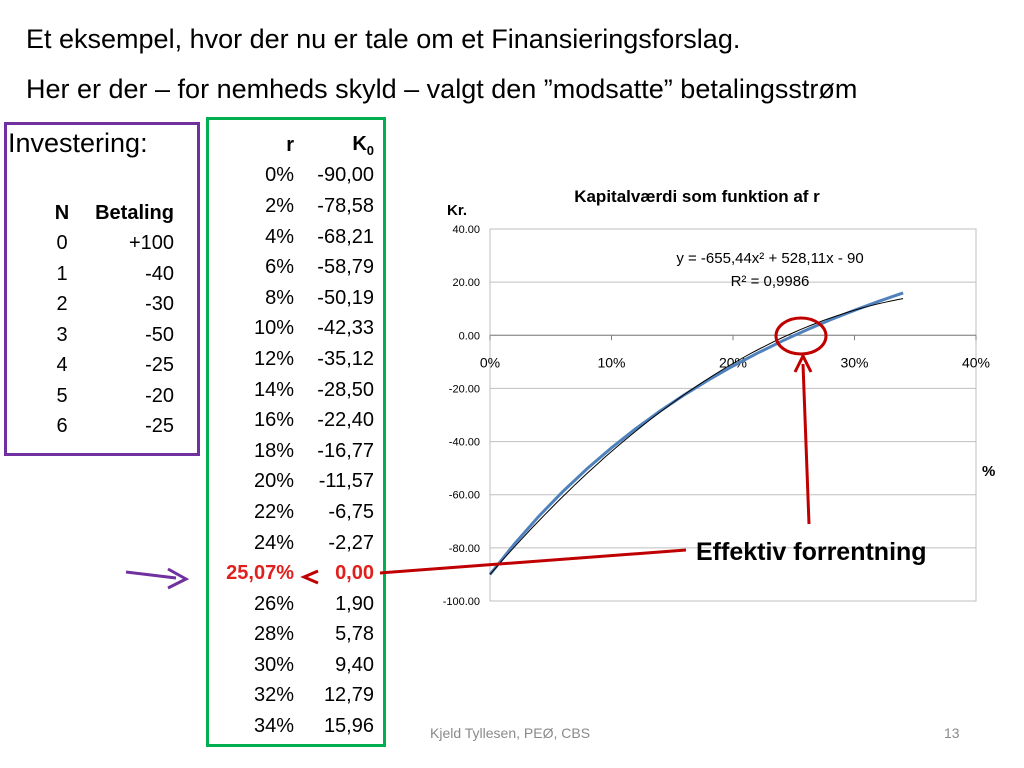  What do you see at coordinates (461, 602) in the screenshot?
I see `chart-y-tick-label: -100.00` at bounding box center [461, 602].